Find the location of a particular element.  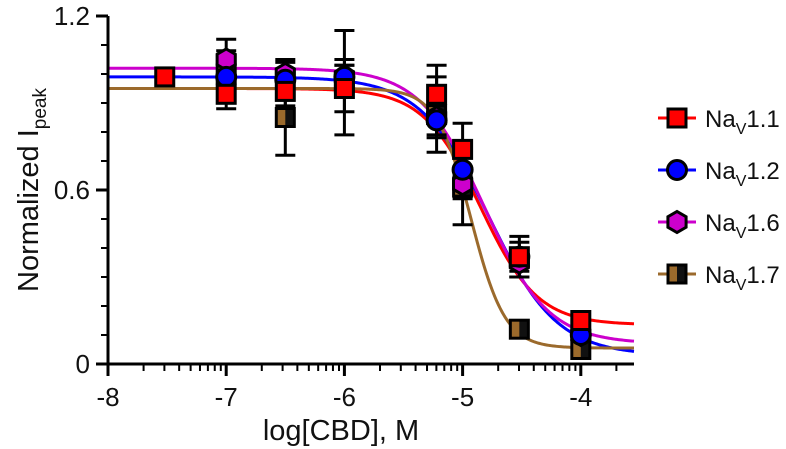

legend-label-nav1-2: NaV1.2 is located at coordinates (742, 174).